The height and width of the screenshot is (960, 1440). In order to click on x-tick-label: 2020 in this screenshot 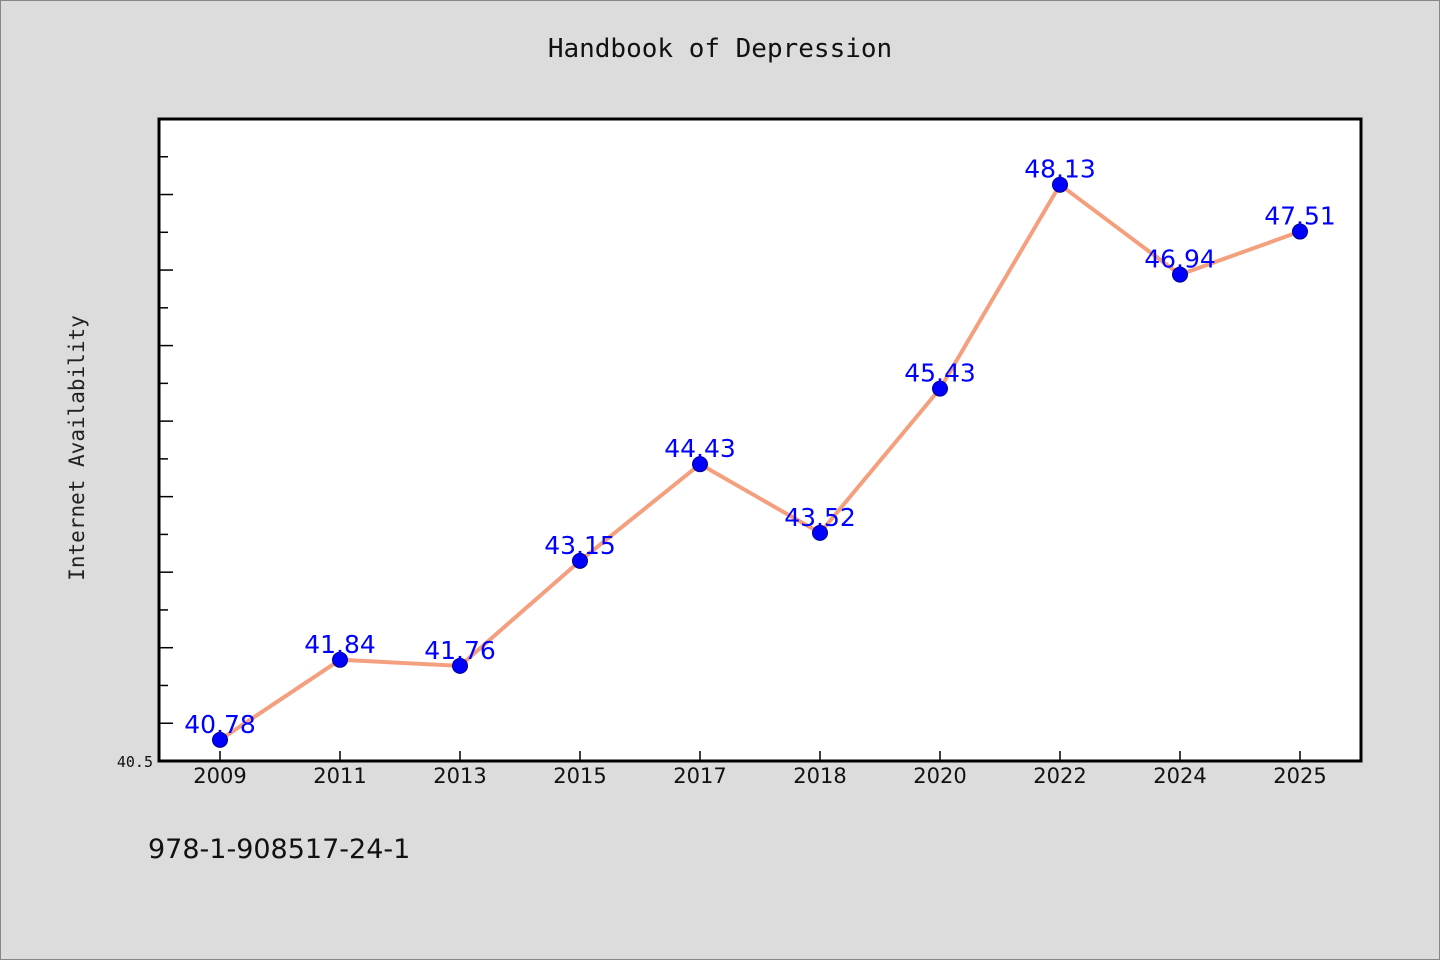, I will do `click(939, 776)`.